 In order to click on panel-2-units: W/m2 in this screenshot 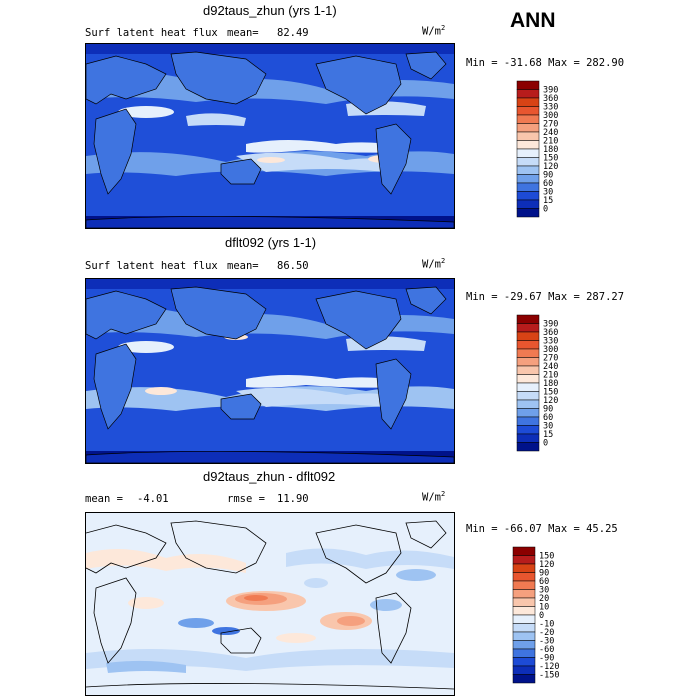, I will do `click(434, 264)`.